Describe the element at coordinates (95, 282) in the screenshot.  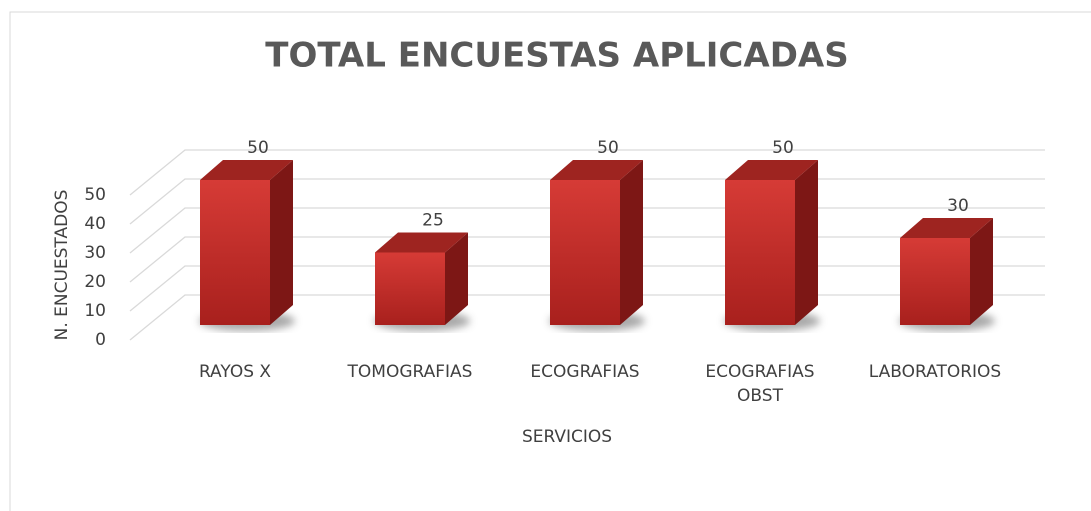
I see `y-tick-label: 20` at that location.